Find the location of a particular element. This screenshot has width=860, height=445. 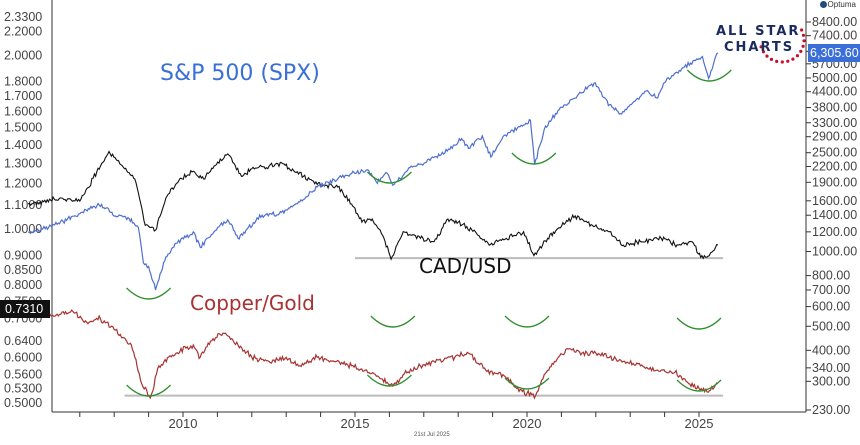

left-axis-tick: 0.6000 is located at coordinates (23, 357).